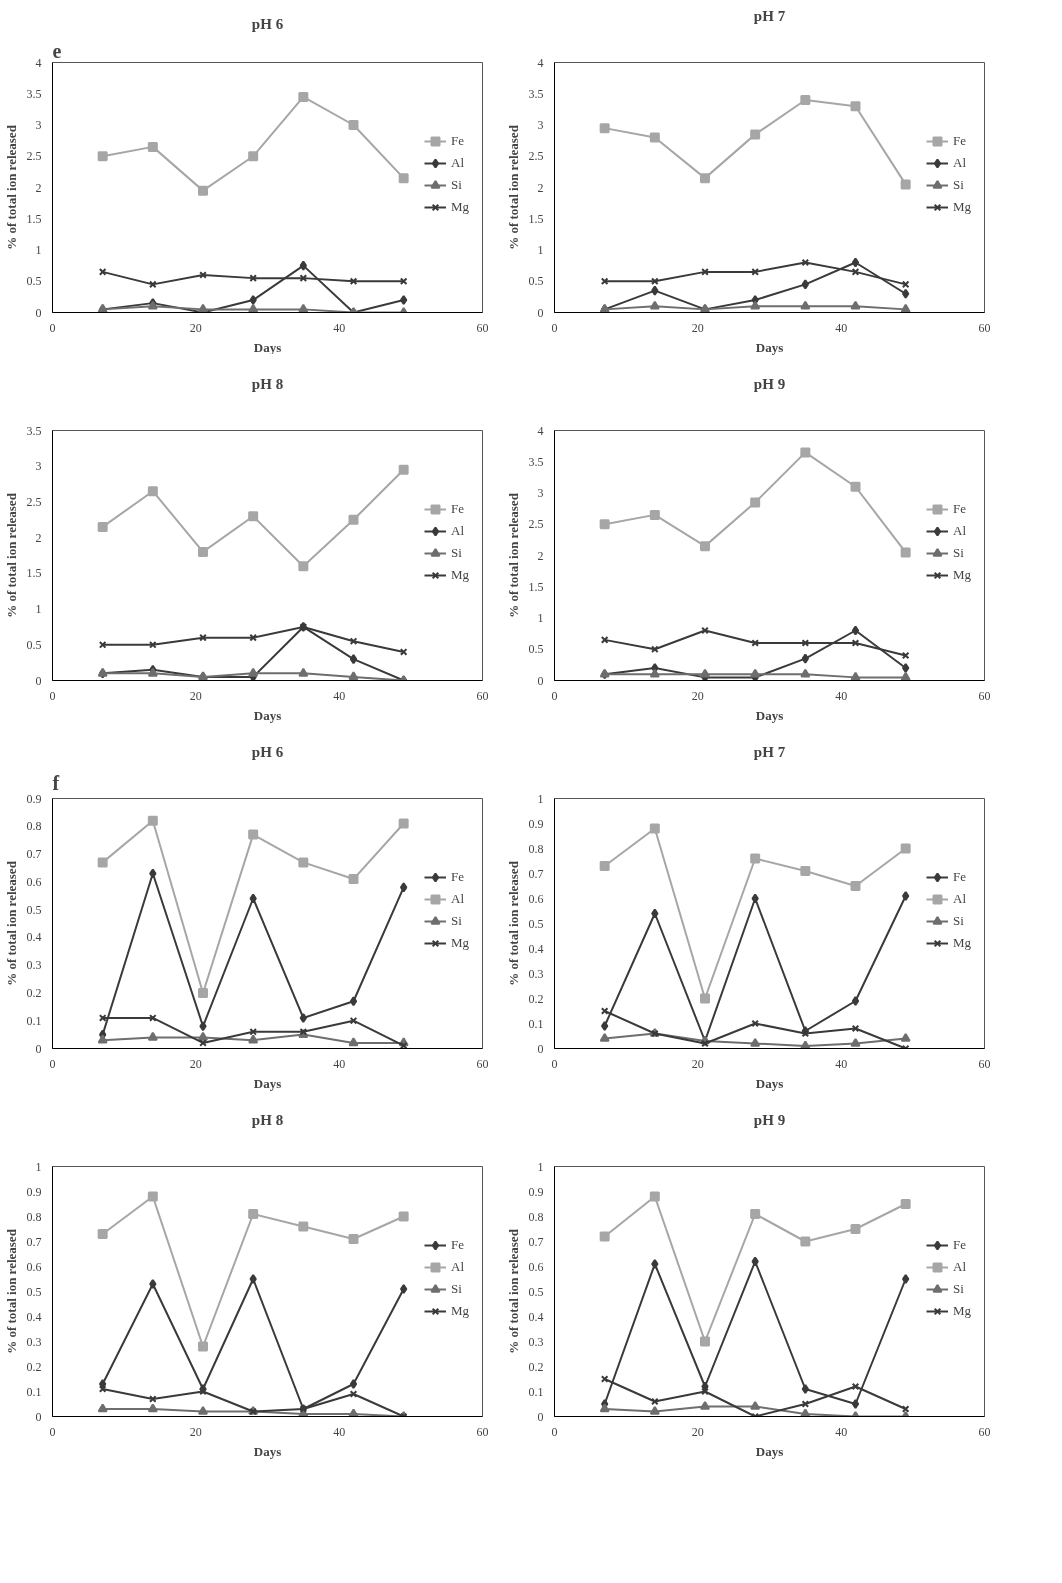  I want to click on y-tick-label: 0.1, so click(34, 1391).